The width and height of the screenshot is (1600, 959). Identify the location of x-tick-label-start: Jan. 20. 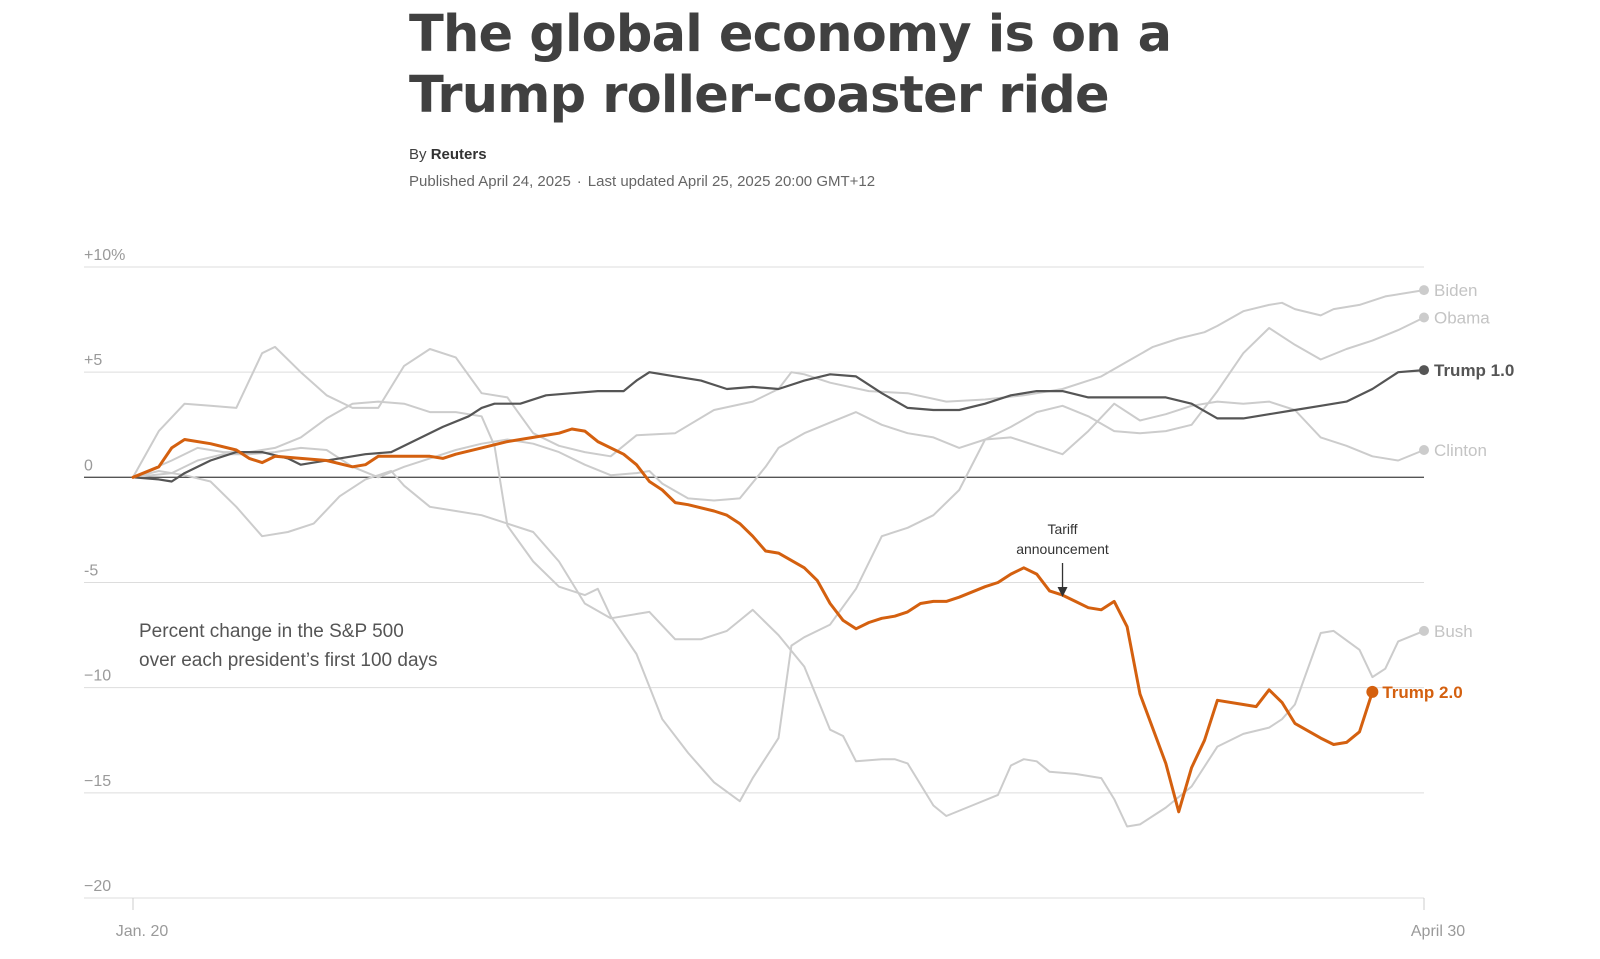
(142, 931).